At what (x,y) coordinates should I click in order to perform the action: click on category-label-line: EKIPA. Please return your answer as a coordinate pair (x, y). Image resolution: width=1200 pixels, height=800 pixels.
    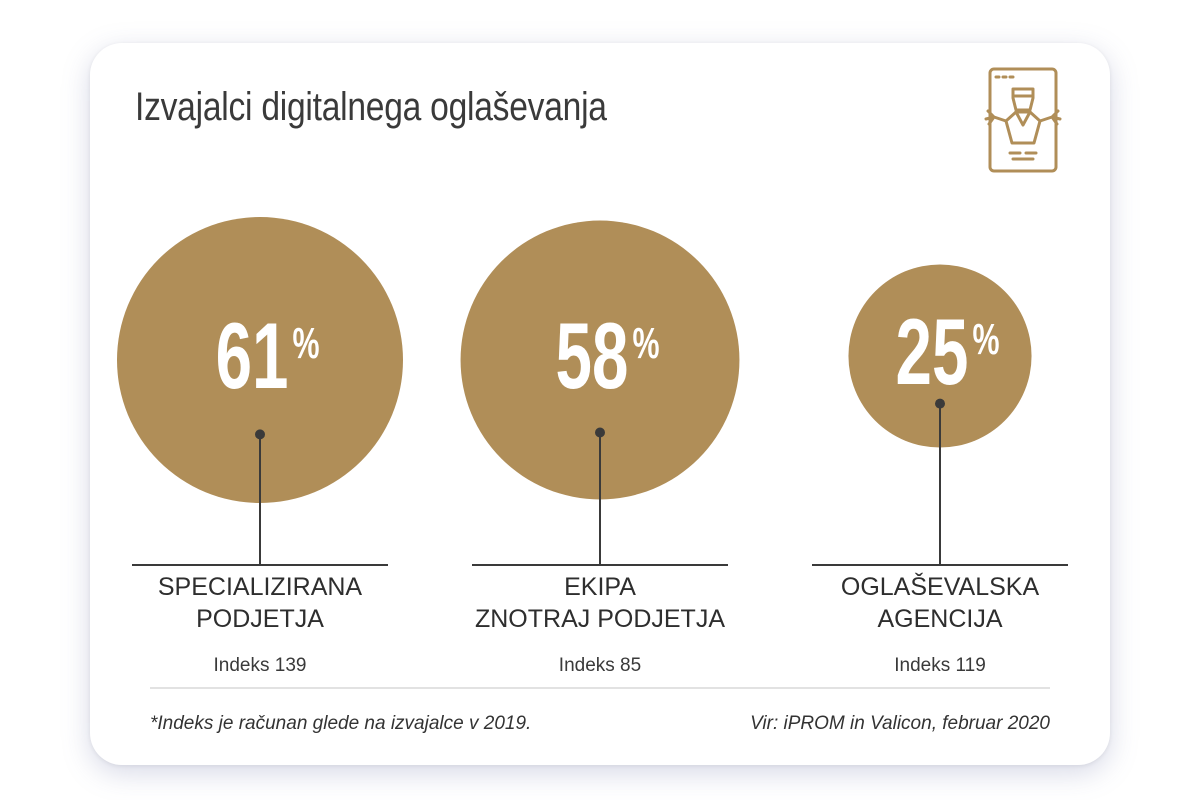
    Looking at the image, I should click on (600, 587).